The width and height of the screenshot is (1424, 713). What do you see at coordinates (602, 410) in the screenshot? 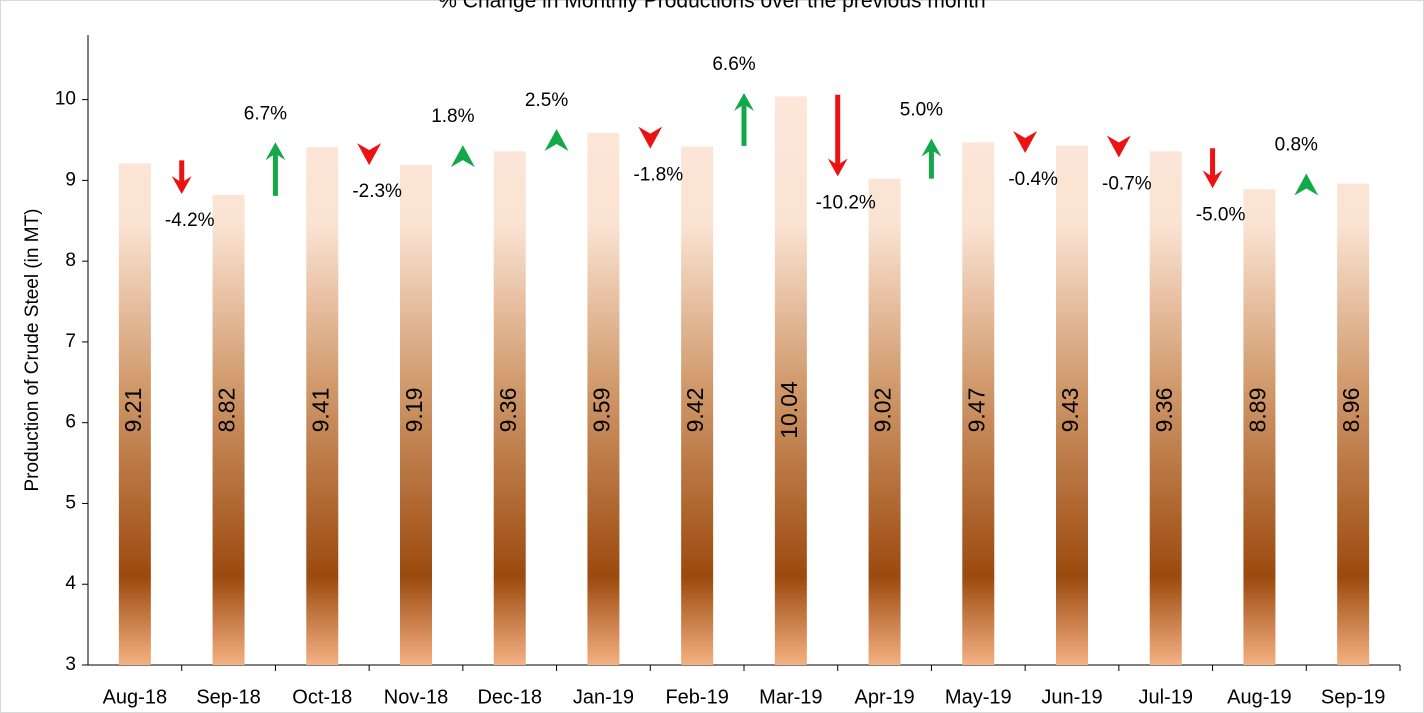
I see `value-label: 9.59` at bounding box center [602, 410].